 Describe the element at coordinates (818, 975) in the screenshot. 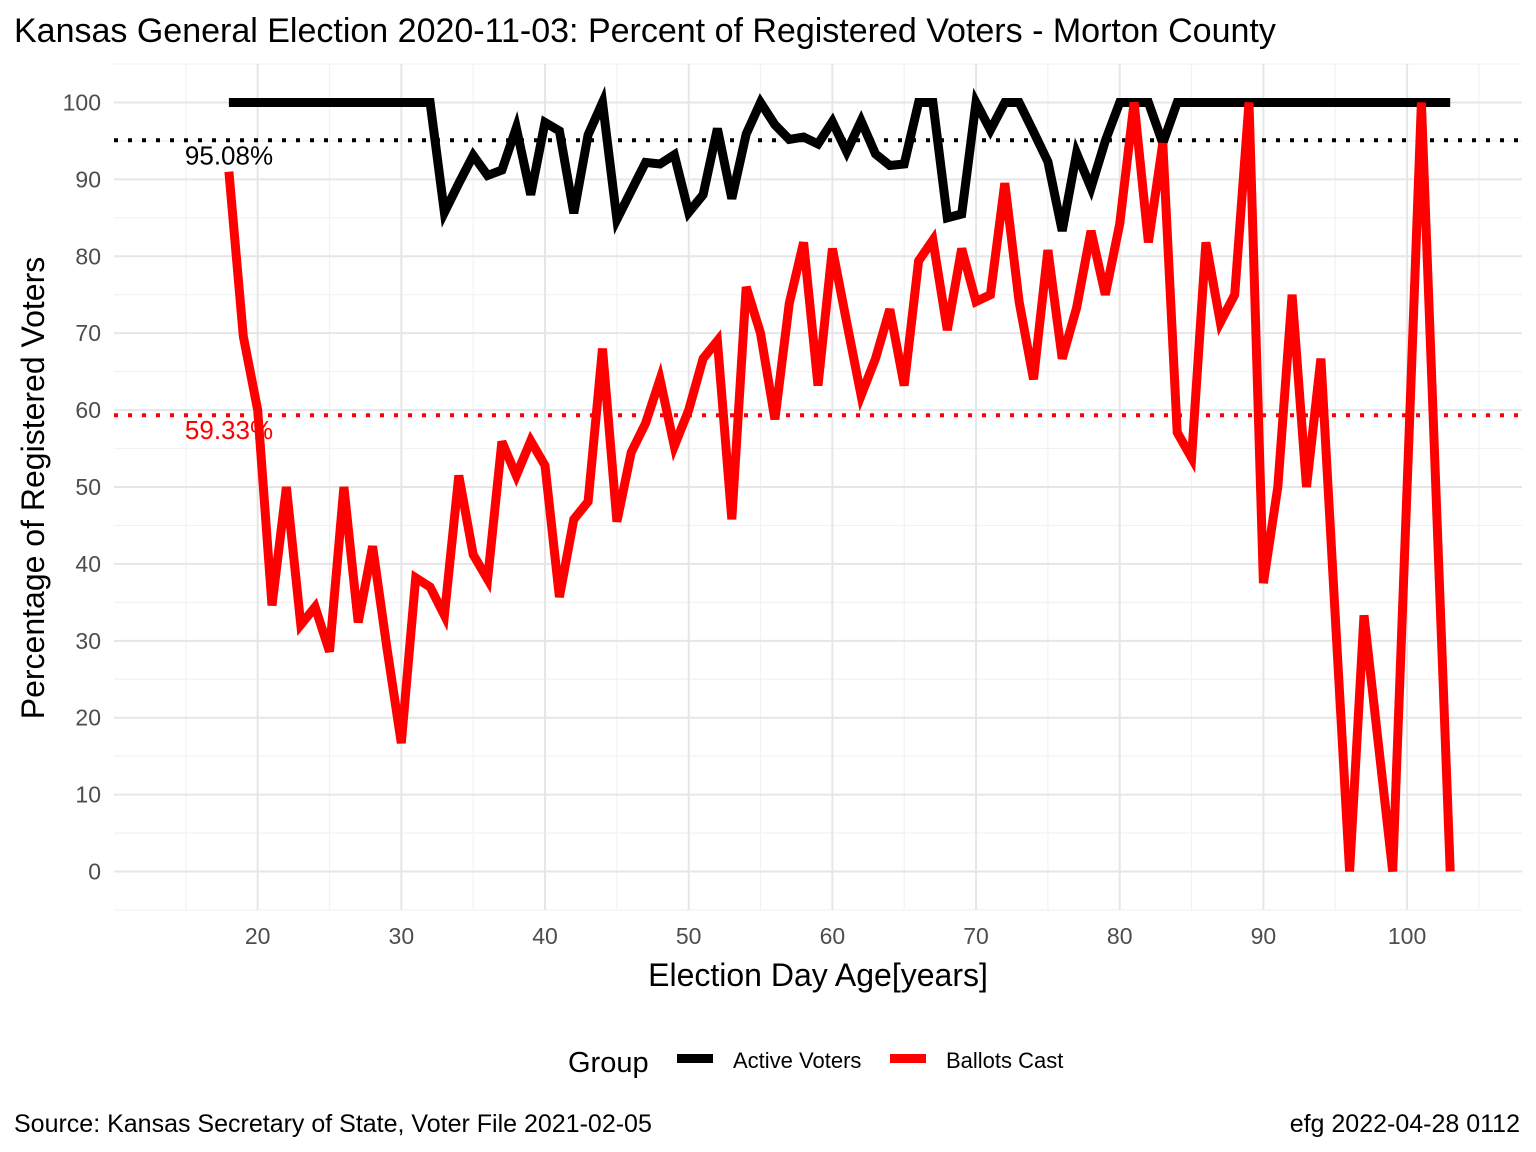

I see `x-axis-title: Election Day Age[years]` at that location.